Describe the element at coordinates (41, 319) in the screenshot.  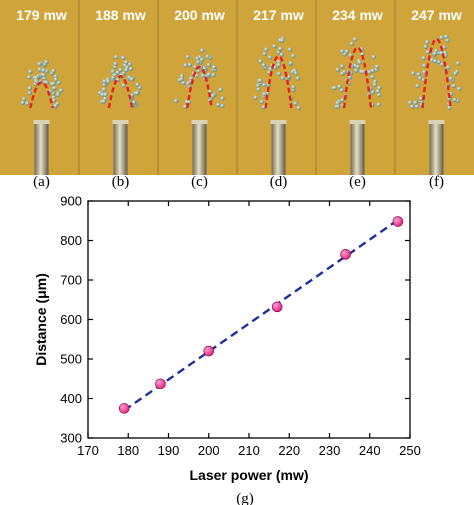
I see `y-axis-label: Distance (μm)` at that location.